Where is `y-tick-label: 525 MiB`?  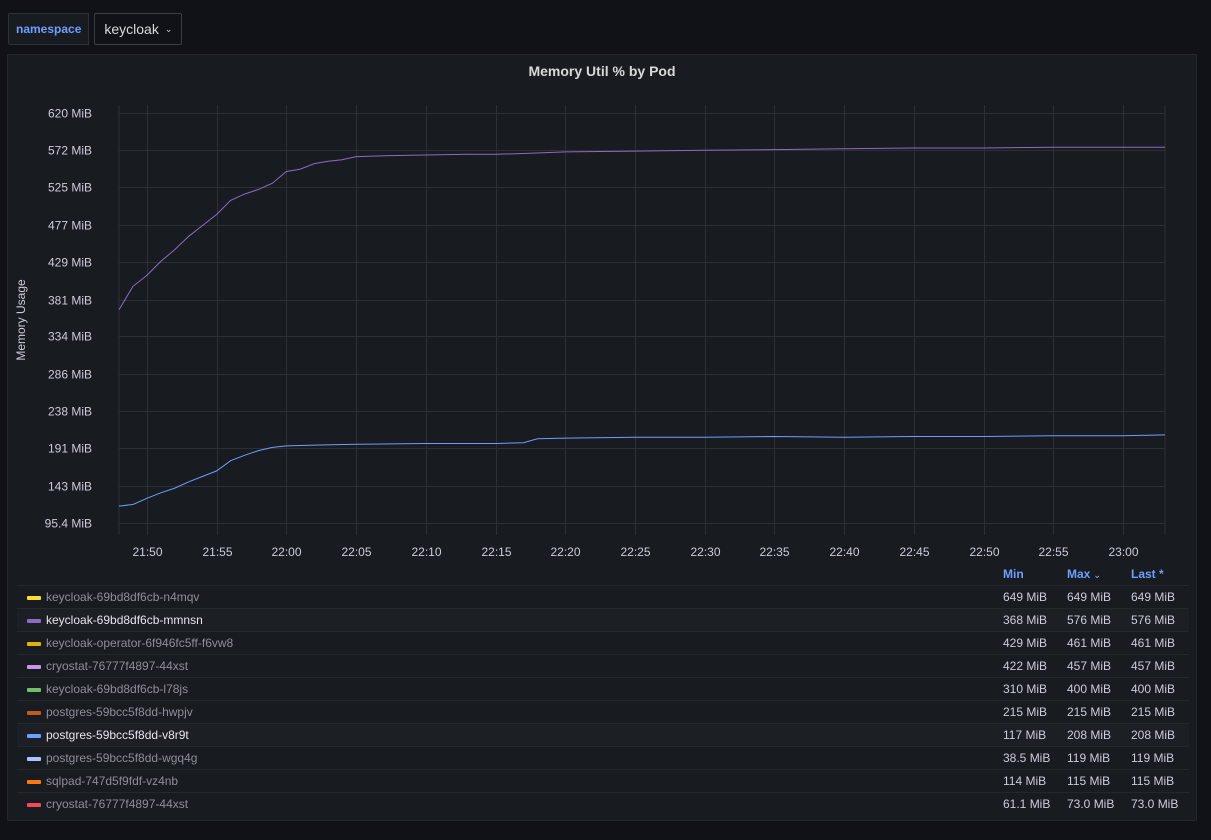
y-tick-label: 525 MiB is located at coordinates (70, 188).